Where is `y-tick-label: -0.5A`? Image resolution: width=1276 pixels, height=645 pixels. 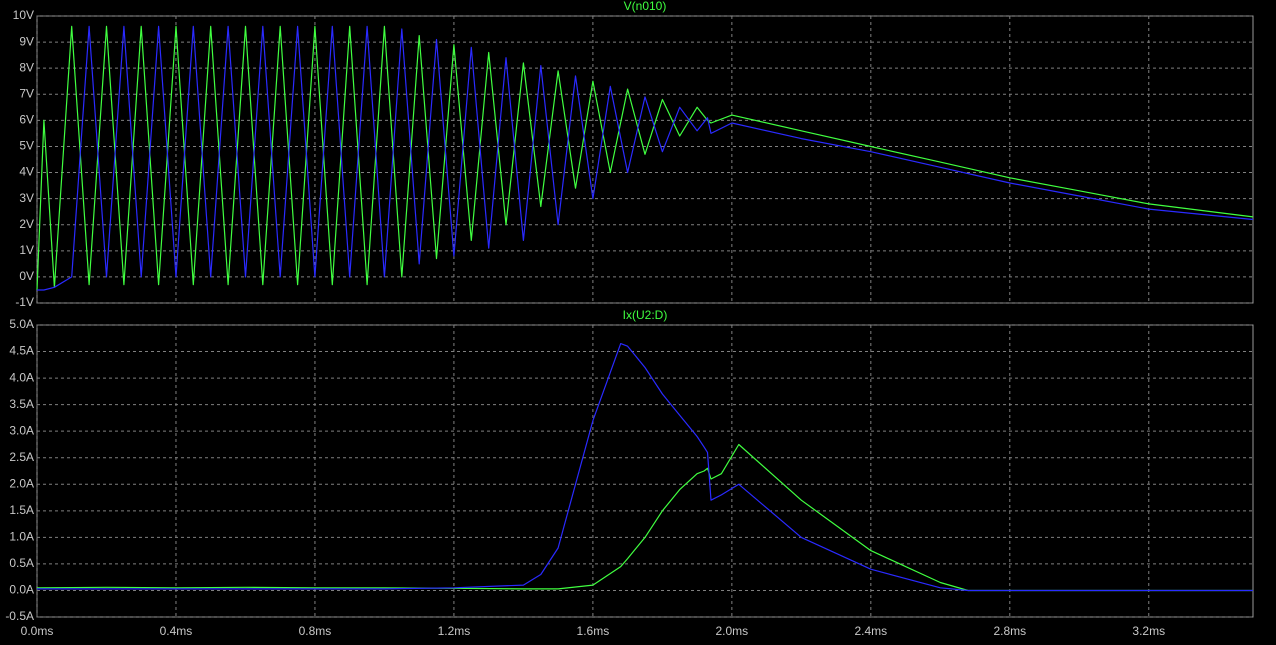
y-tick-label: -0.5A is located at coordinates (19, 616).